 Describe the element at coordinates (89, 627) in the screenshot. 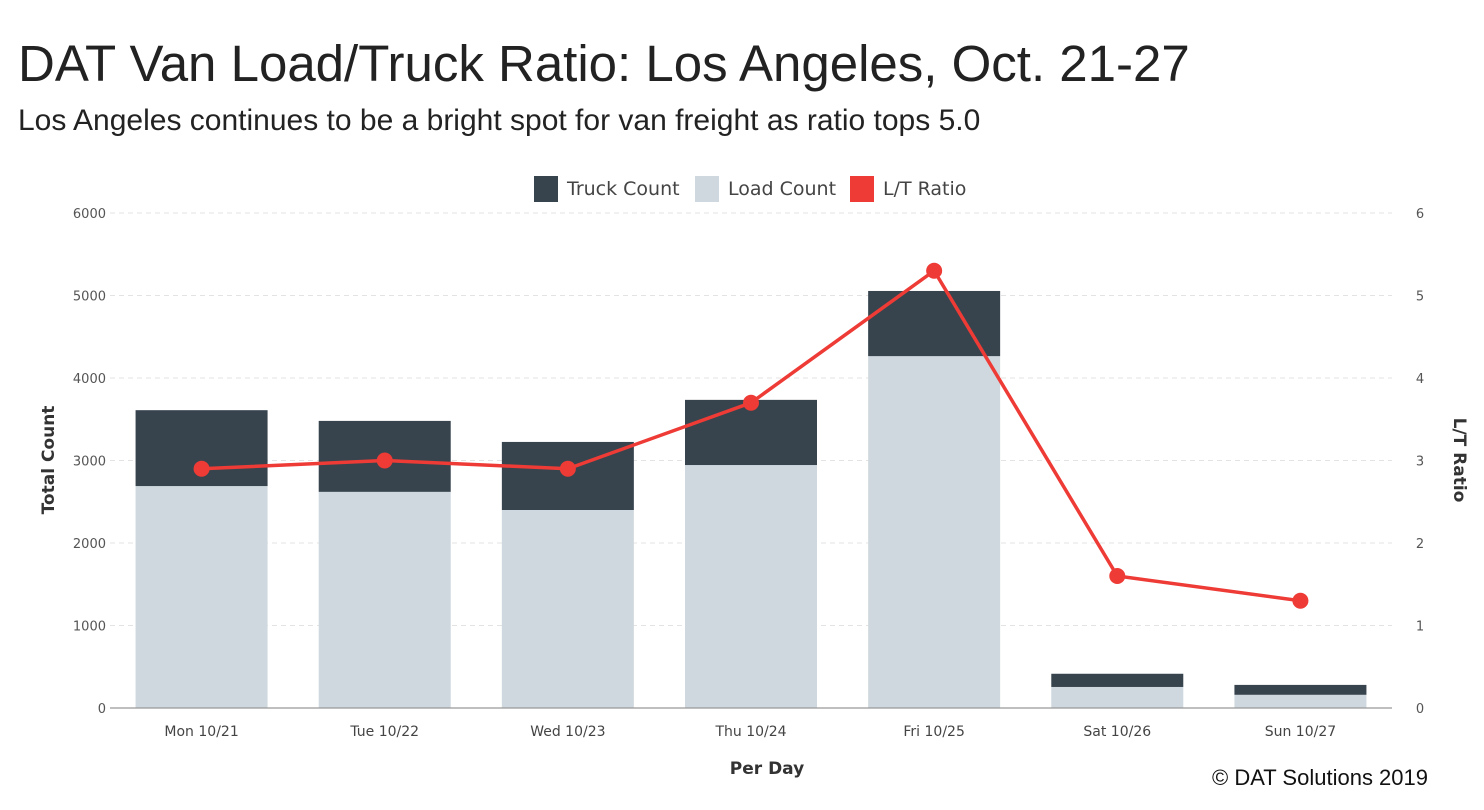

I see `y-tick-label: 1000` at that location.